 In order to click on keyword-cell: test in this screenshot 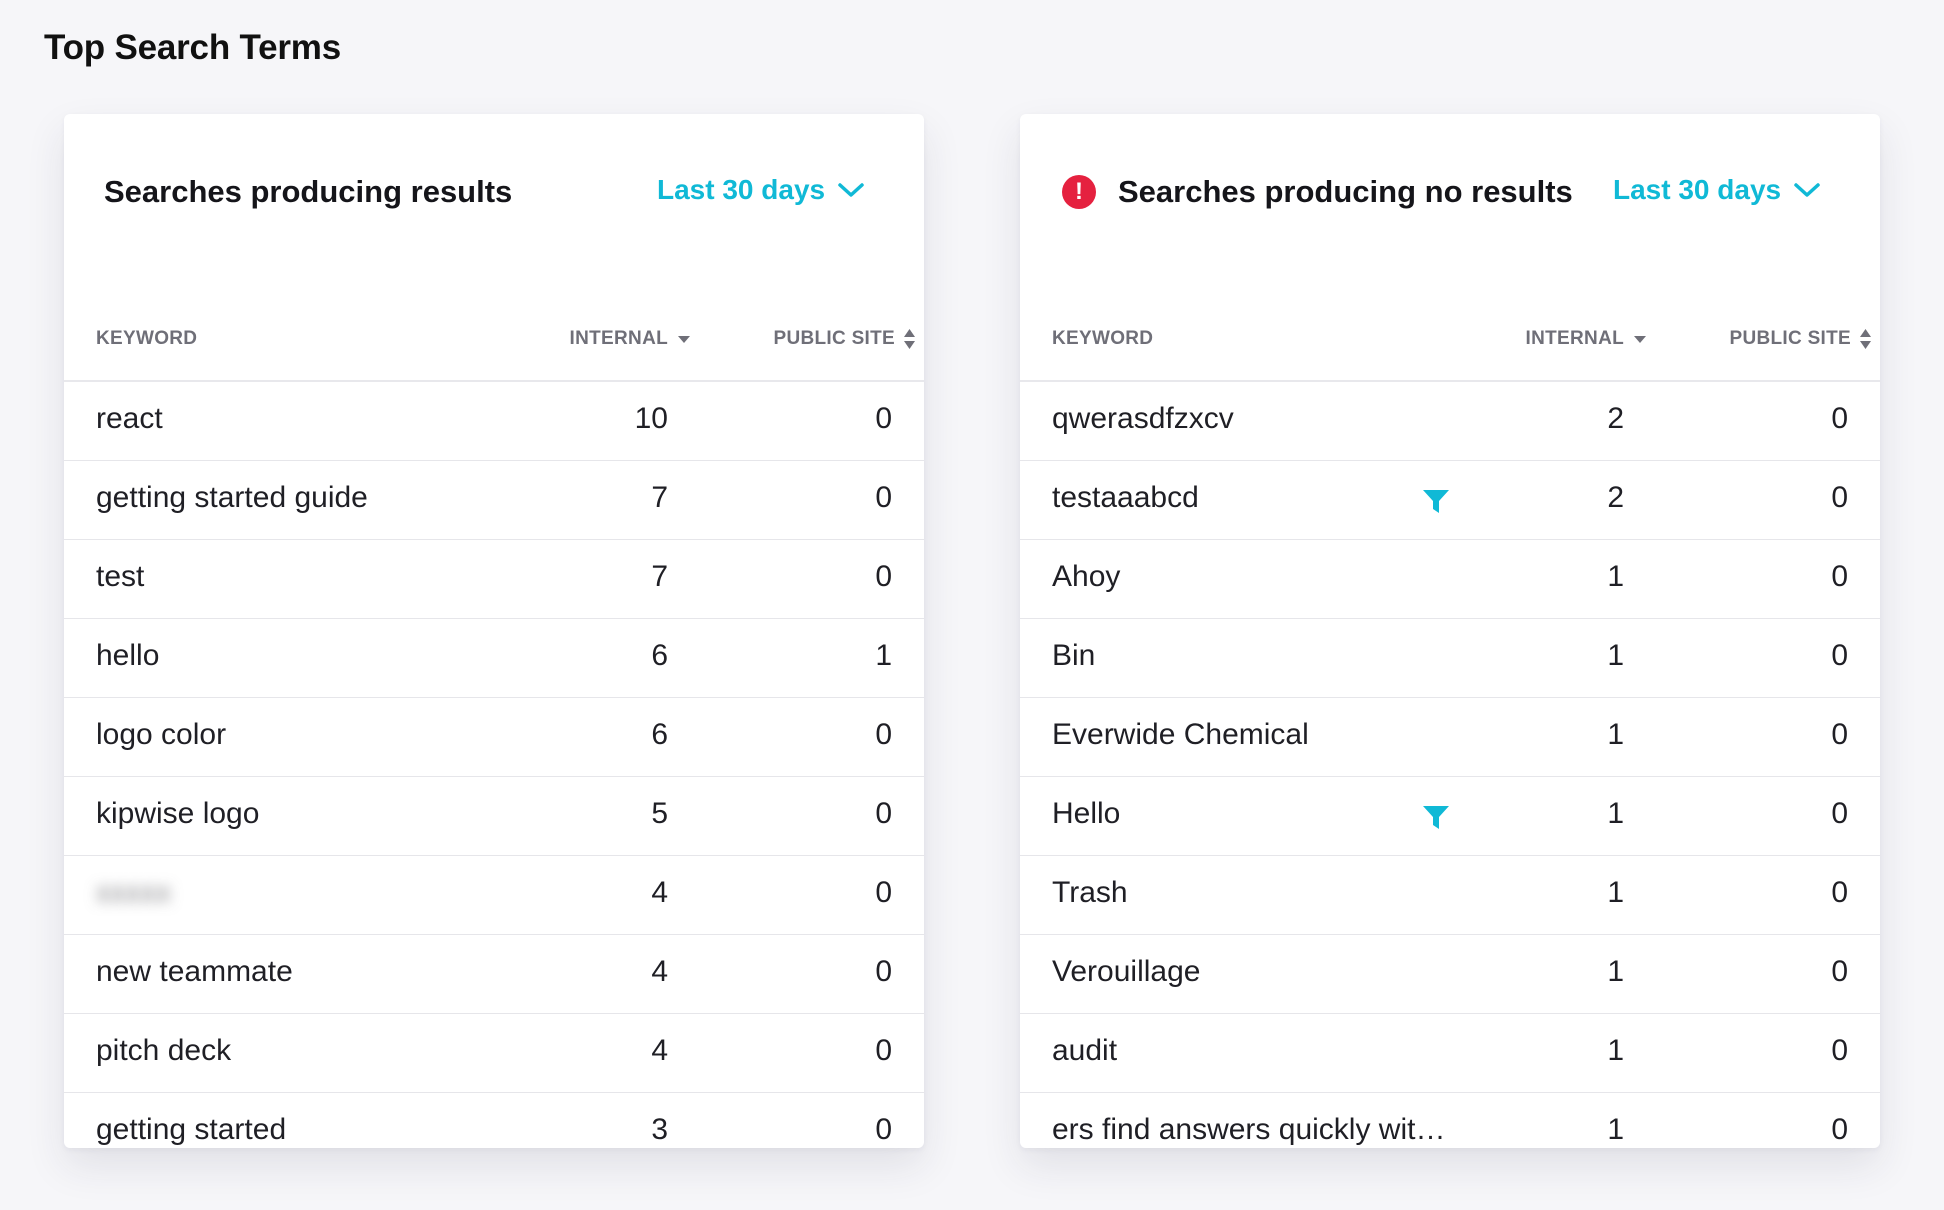, I will do `click(120, 576)`.